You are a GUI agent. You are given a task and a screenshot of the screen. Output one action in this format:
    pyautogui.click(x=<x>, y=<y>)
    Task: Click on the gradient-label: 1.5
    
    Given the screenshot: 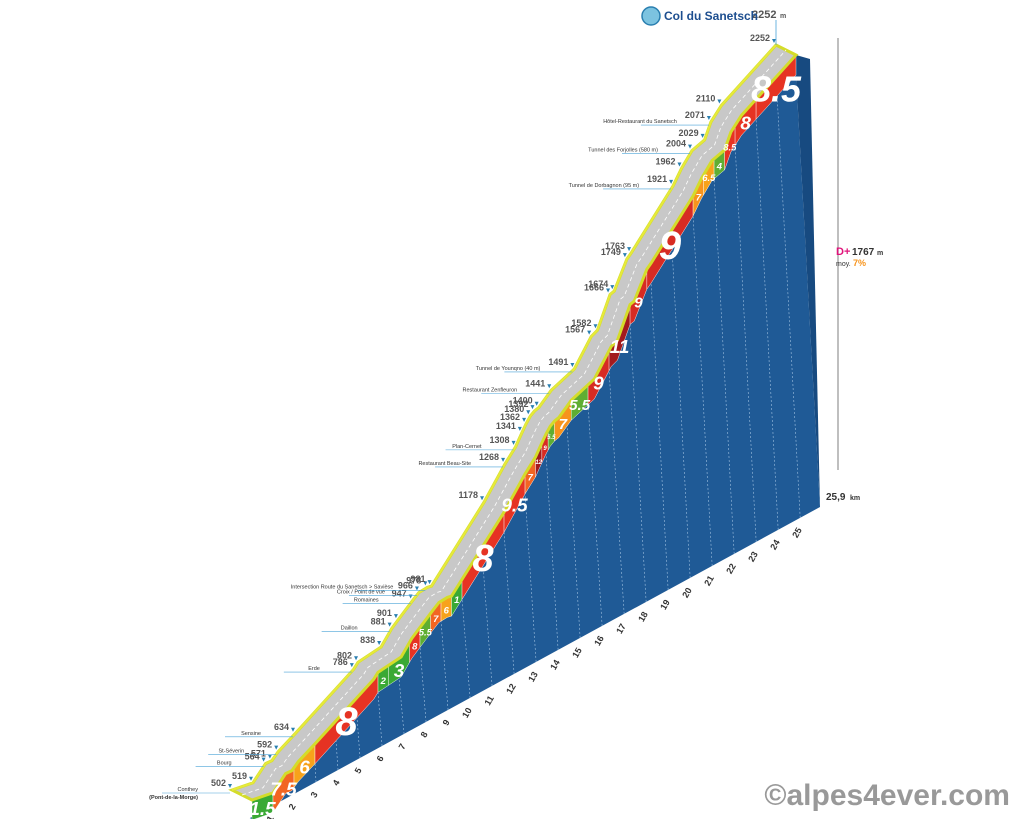 What is the action you would take?
    pyautogui.click(x=262, y=809)
    